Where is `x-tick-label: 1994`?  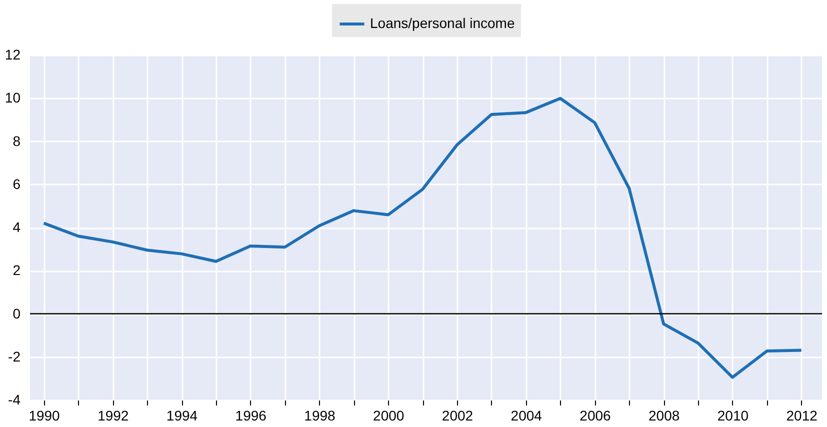
x-tick-label: 1994 is located at coordinates (182, 416).